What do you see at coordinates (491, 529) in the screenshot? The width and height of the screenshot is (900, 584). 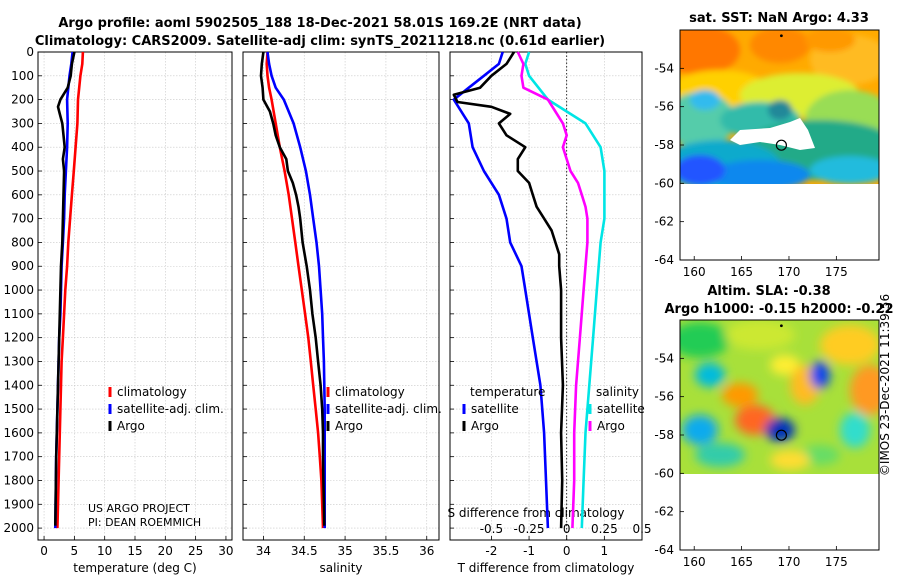 I see `s-tick-label: -0.5` at bounding box center [491, 529].